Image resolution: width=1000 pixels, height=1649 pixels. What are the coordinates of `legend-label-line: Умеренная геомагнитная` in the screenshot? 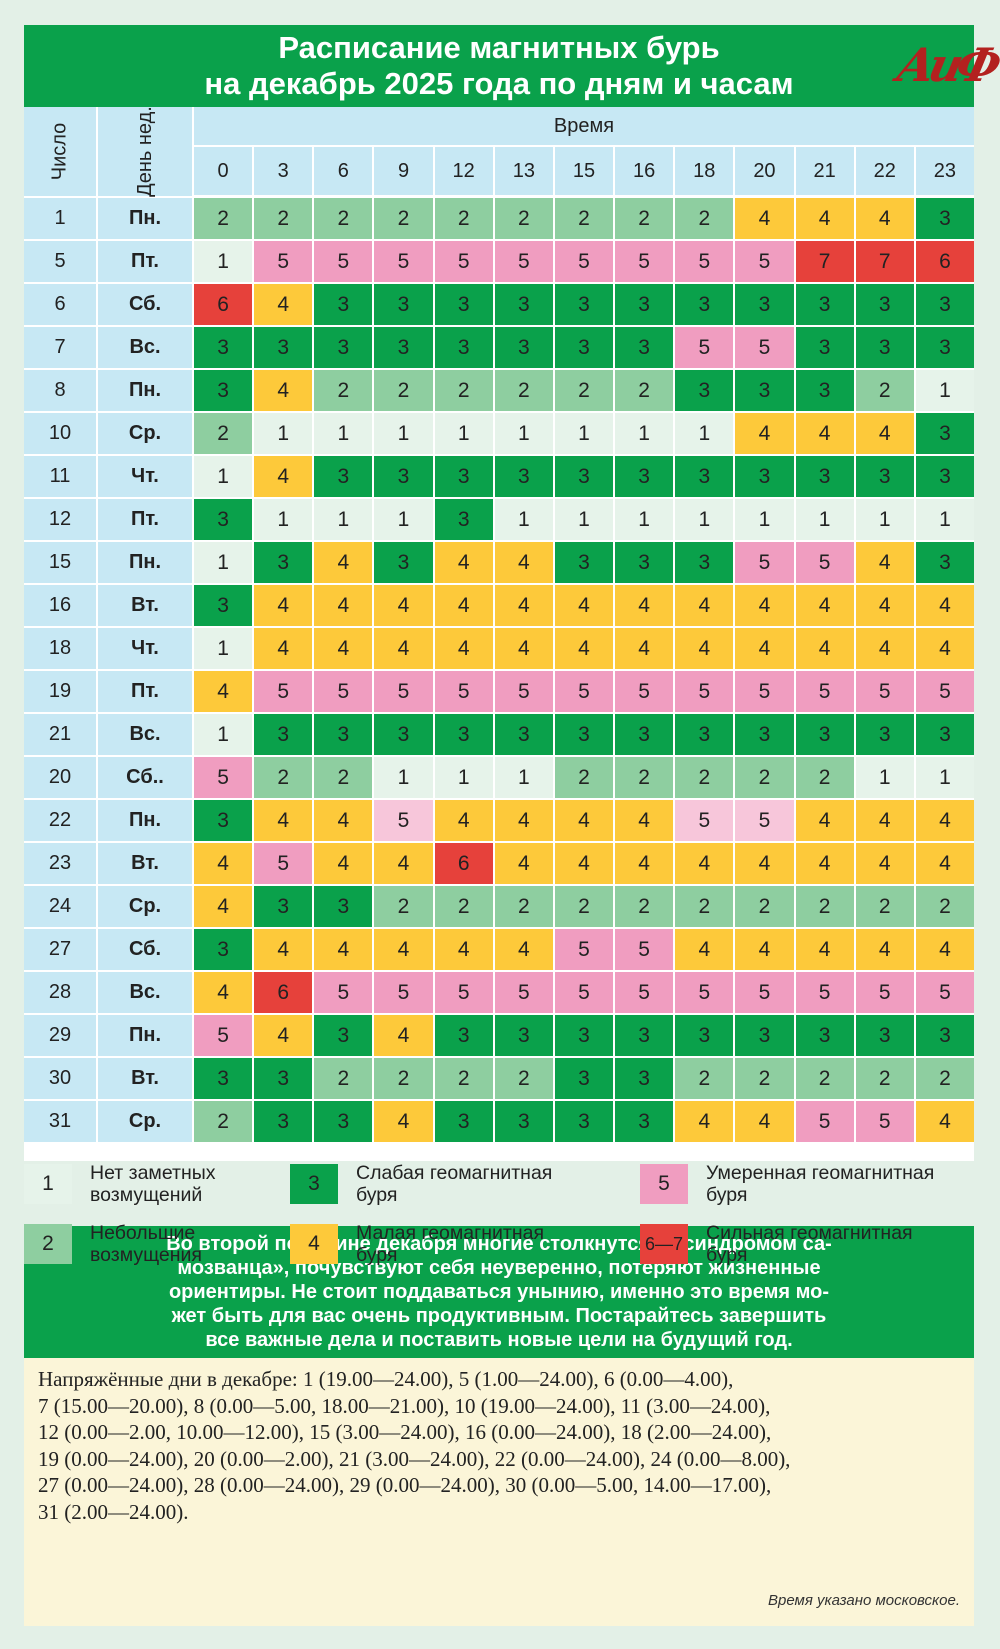 It's located at (820, 1173).